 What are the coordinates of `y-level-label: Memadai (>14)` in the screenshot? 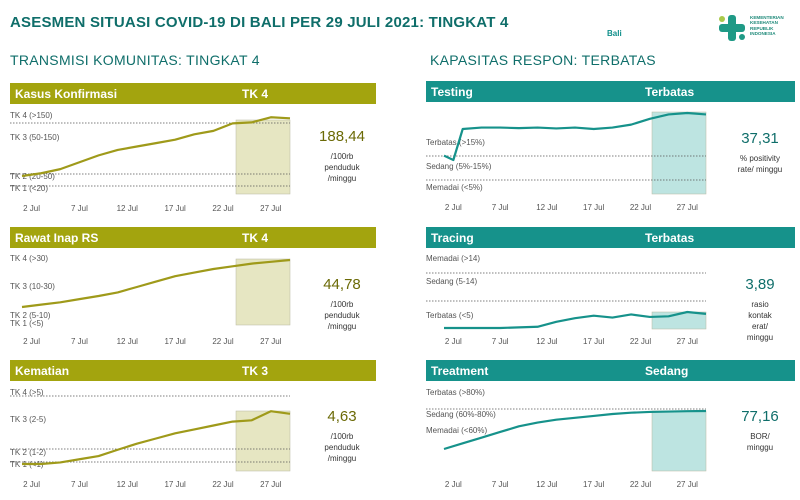 It's located at (453, 258).